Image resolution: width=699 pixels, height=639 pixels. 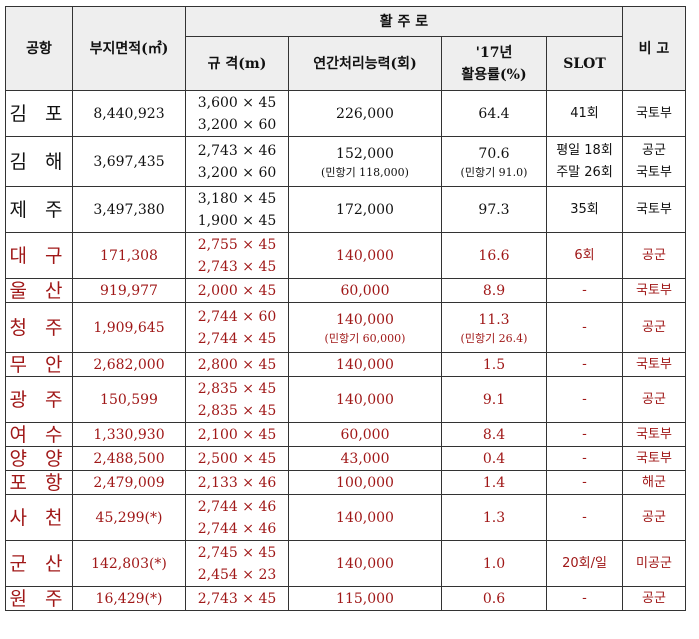 I want to click on area-cell: 1,909,645, so click(x=129, y=327).